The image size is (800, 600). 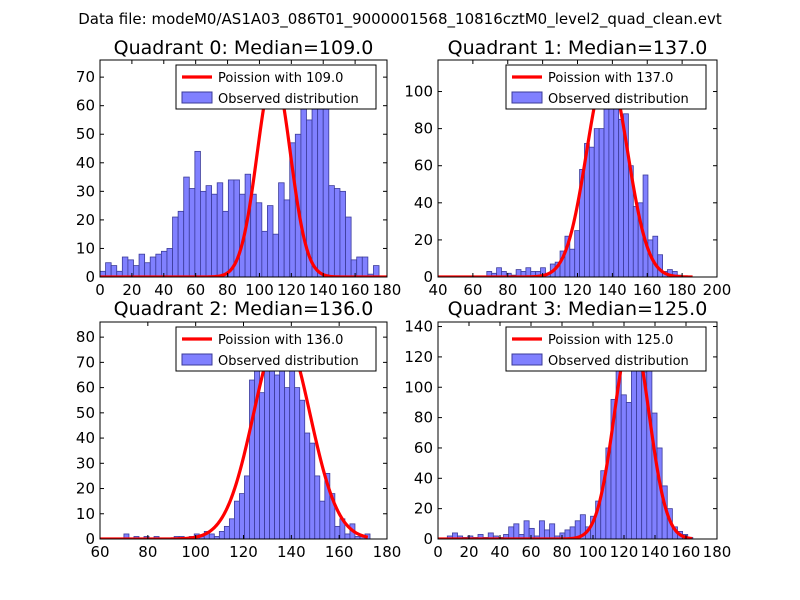 What do you see at coordinates (686, 552) in the screenshot?
I see `x-tick-label: 160` at bounding box center [686, 552].